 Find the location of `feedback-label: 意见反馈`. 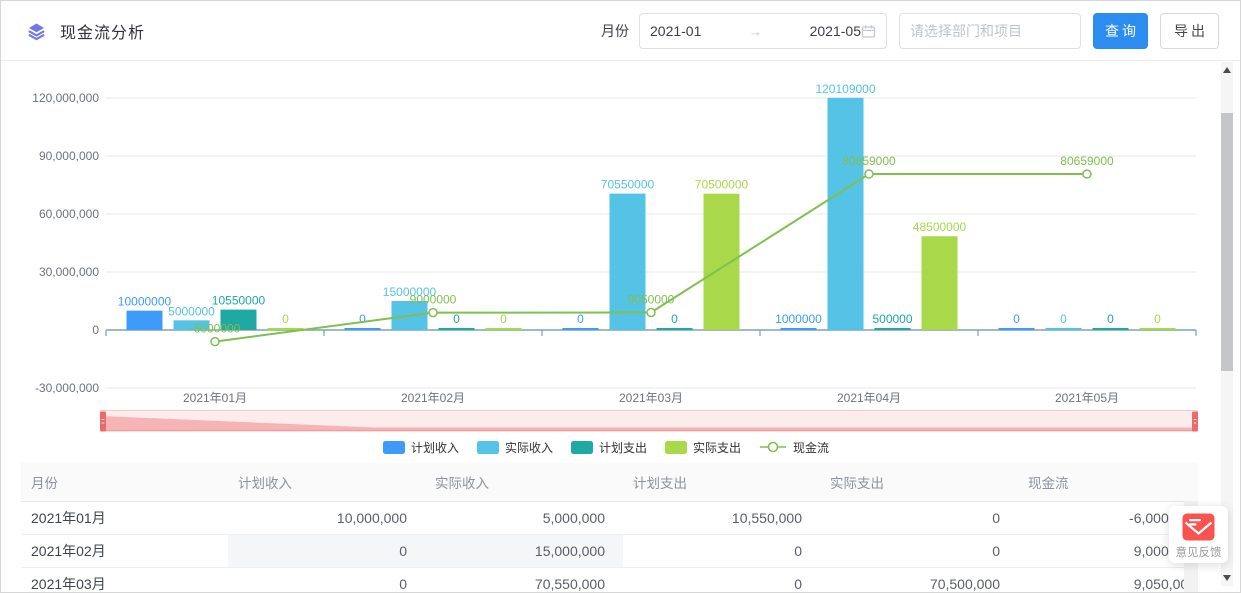

feedback-label: 意见反馈 is located at coordinates (1198, 553).